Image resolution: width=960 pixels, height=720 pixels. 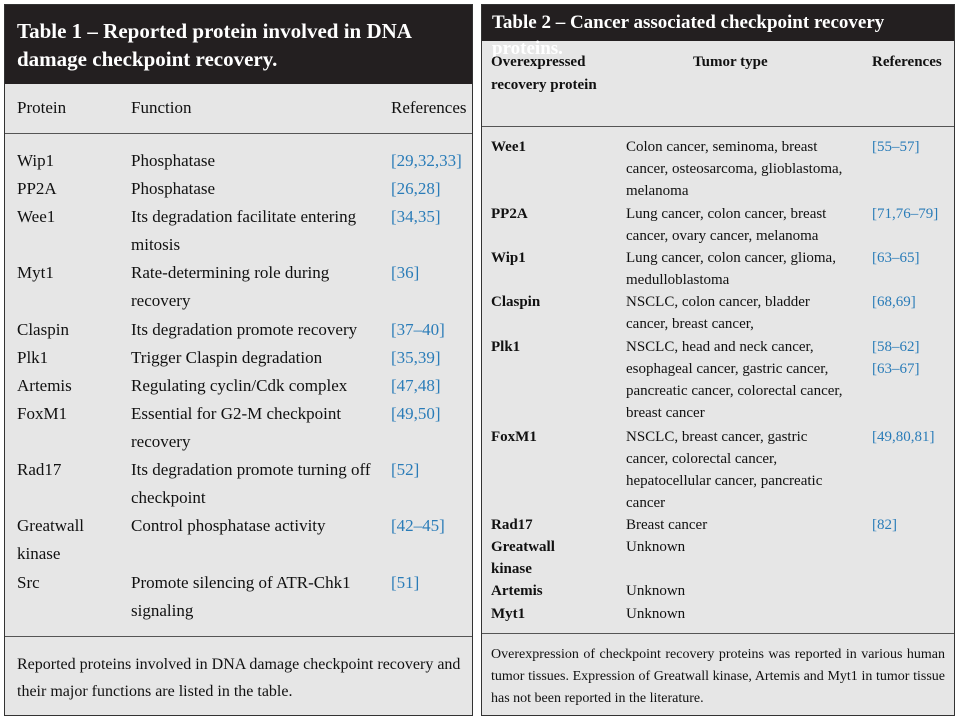 What do you see at coordinates (512, 525) in the screenshot?
I see `table-2-protein: Rad17` at bounding box center [512, 525].